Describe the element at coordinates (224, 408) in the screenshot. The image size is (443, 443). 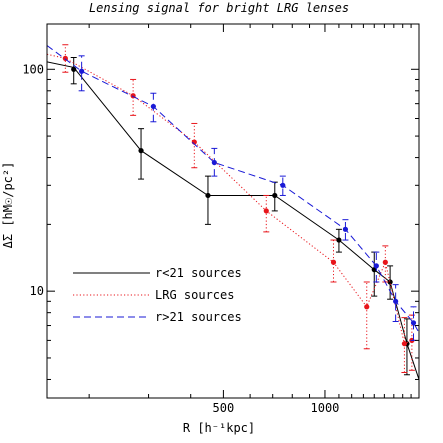
I see `x-tick-label: 500` at that location.